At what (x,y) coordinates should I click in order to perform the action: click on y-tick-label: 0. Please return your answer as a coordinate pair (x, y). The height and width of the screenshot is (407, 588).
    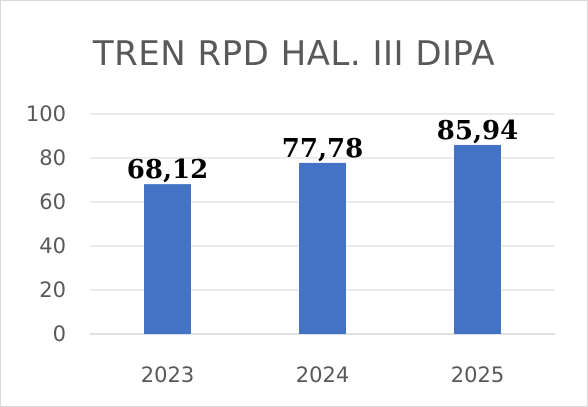
    Looking at the image, I should click on (59, 334).